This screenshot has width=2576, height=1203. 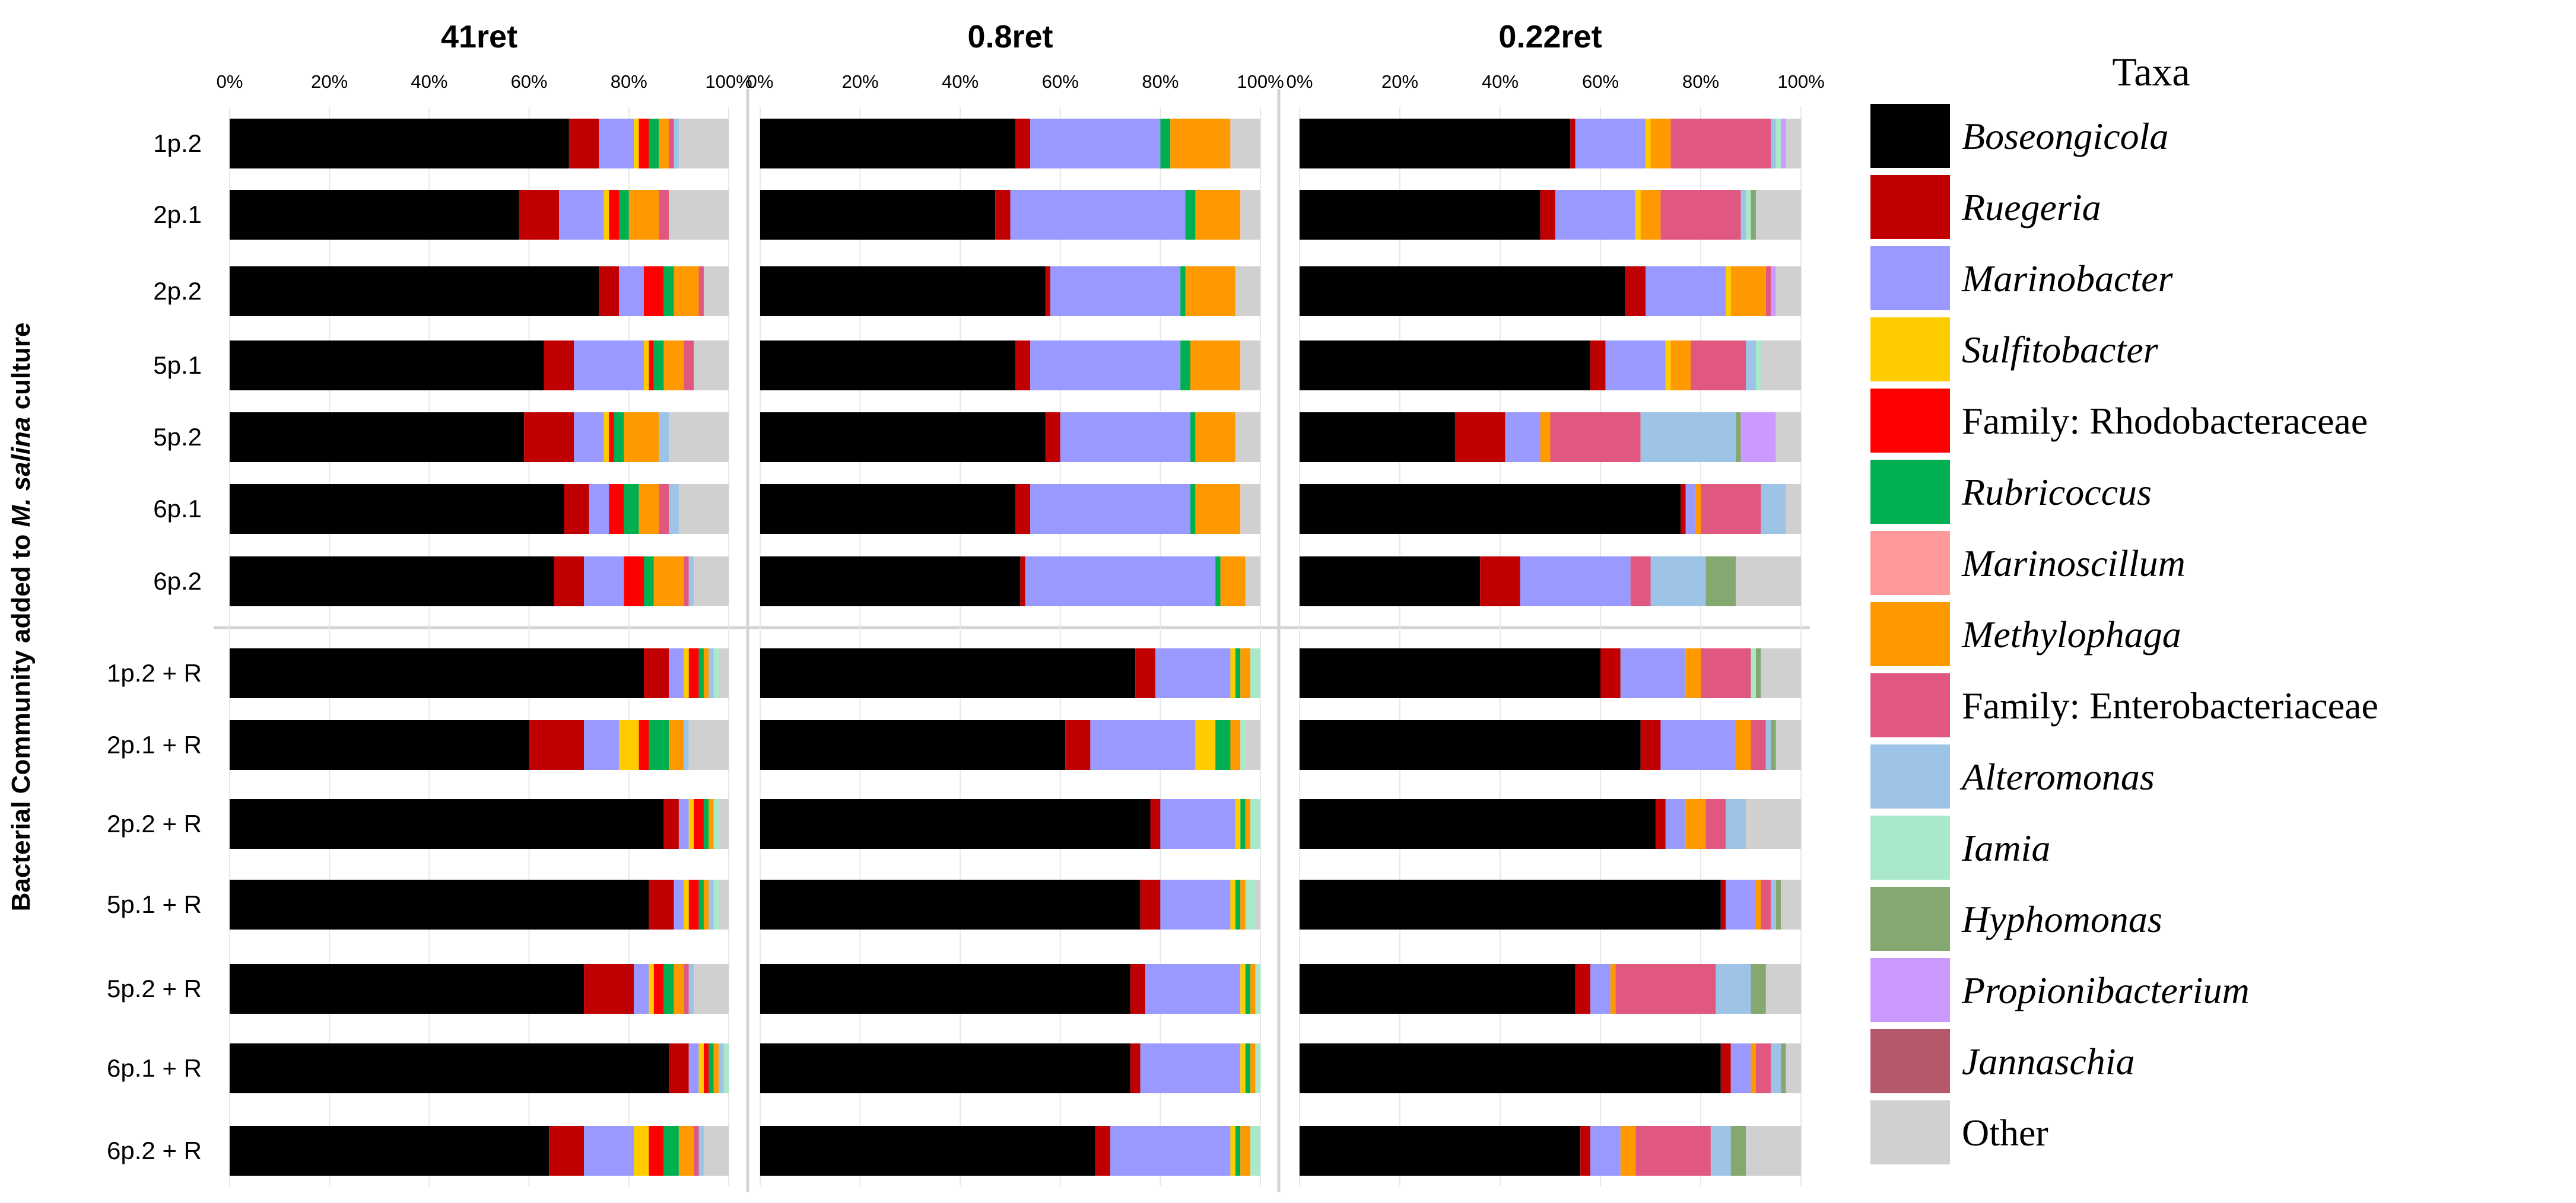 What do you see at coordinates (2170, 706) in the screenshot?
I see `legend-label: Family: Enterobacteriaceae` at bounding box center [2170, 706].